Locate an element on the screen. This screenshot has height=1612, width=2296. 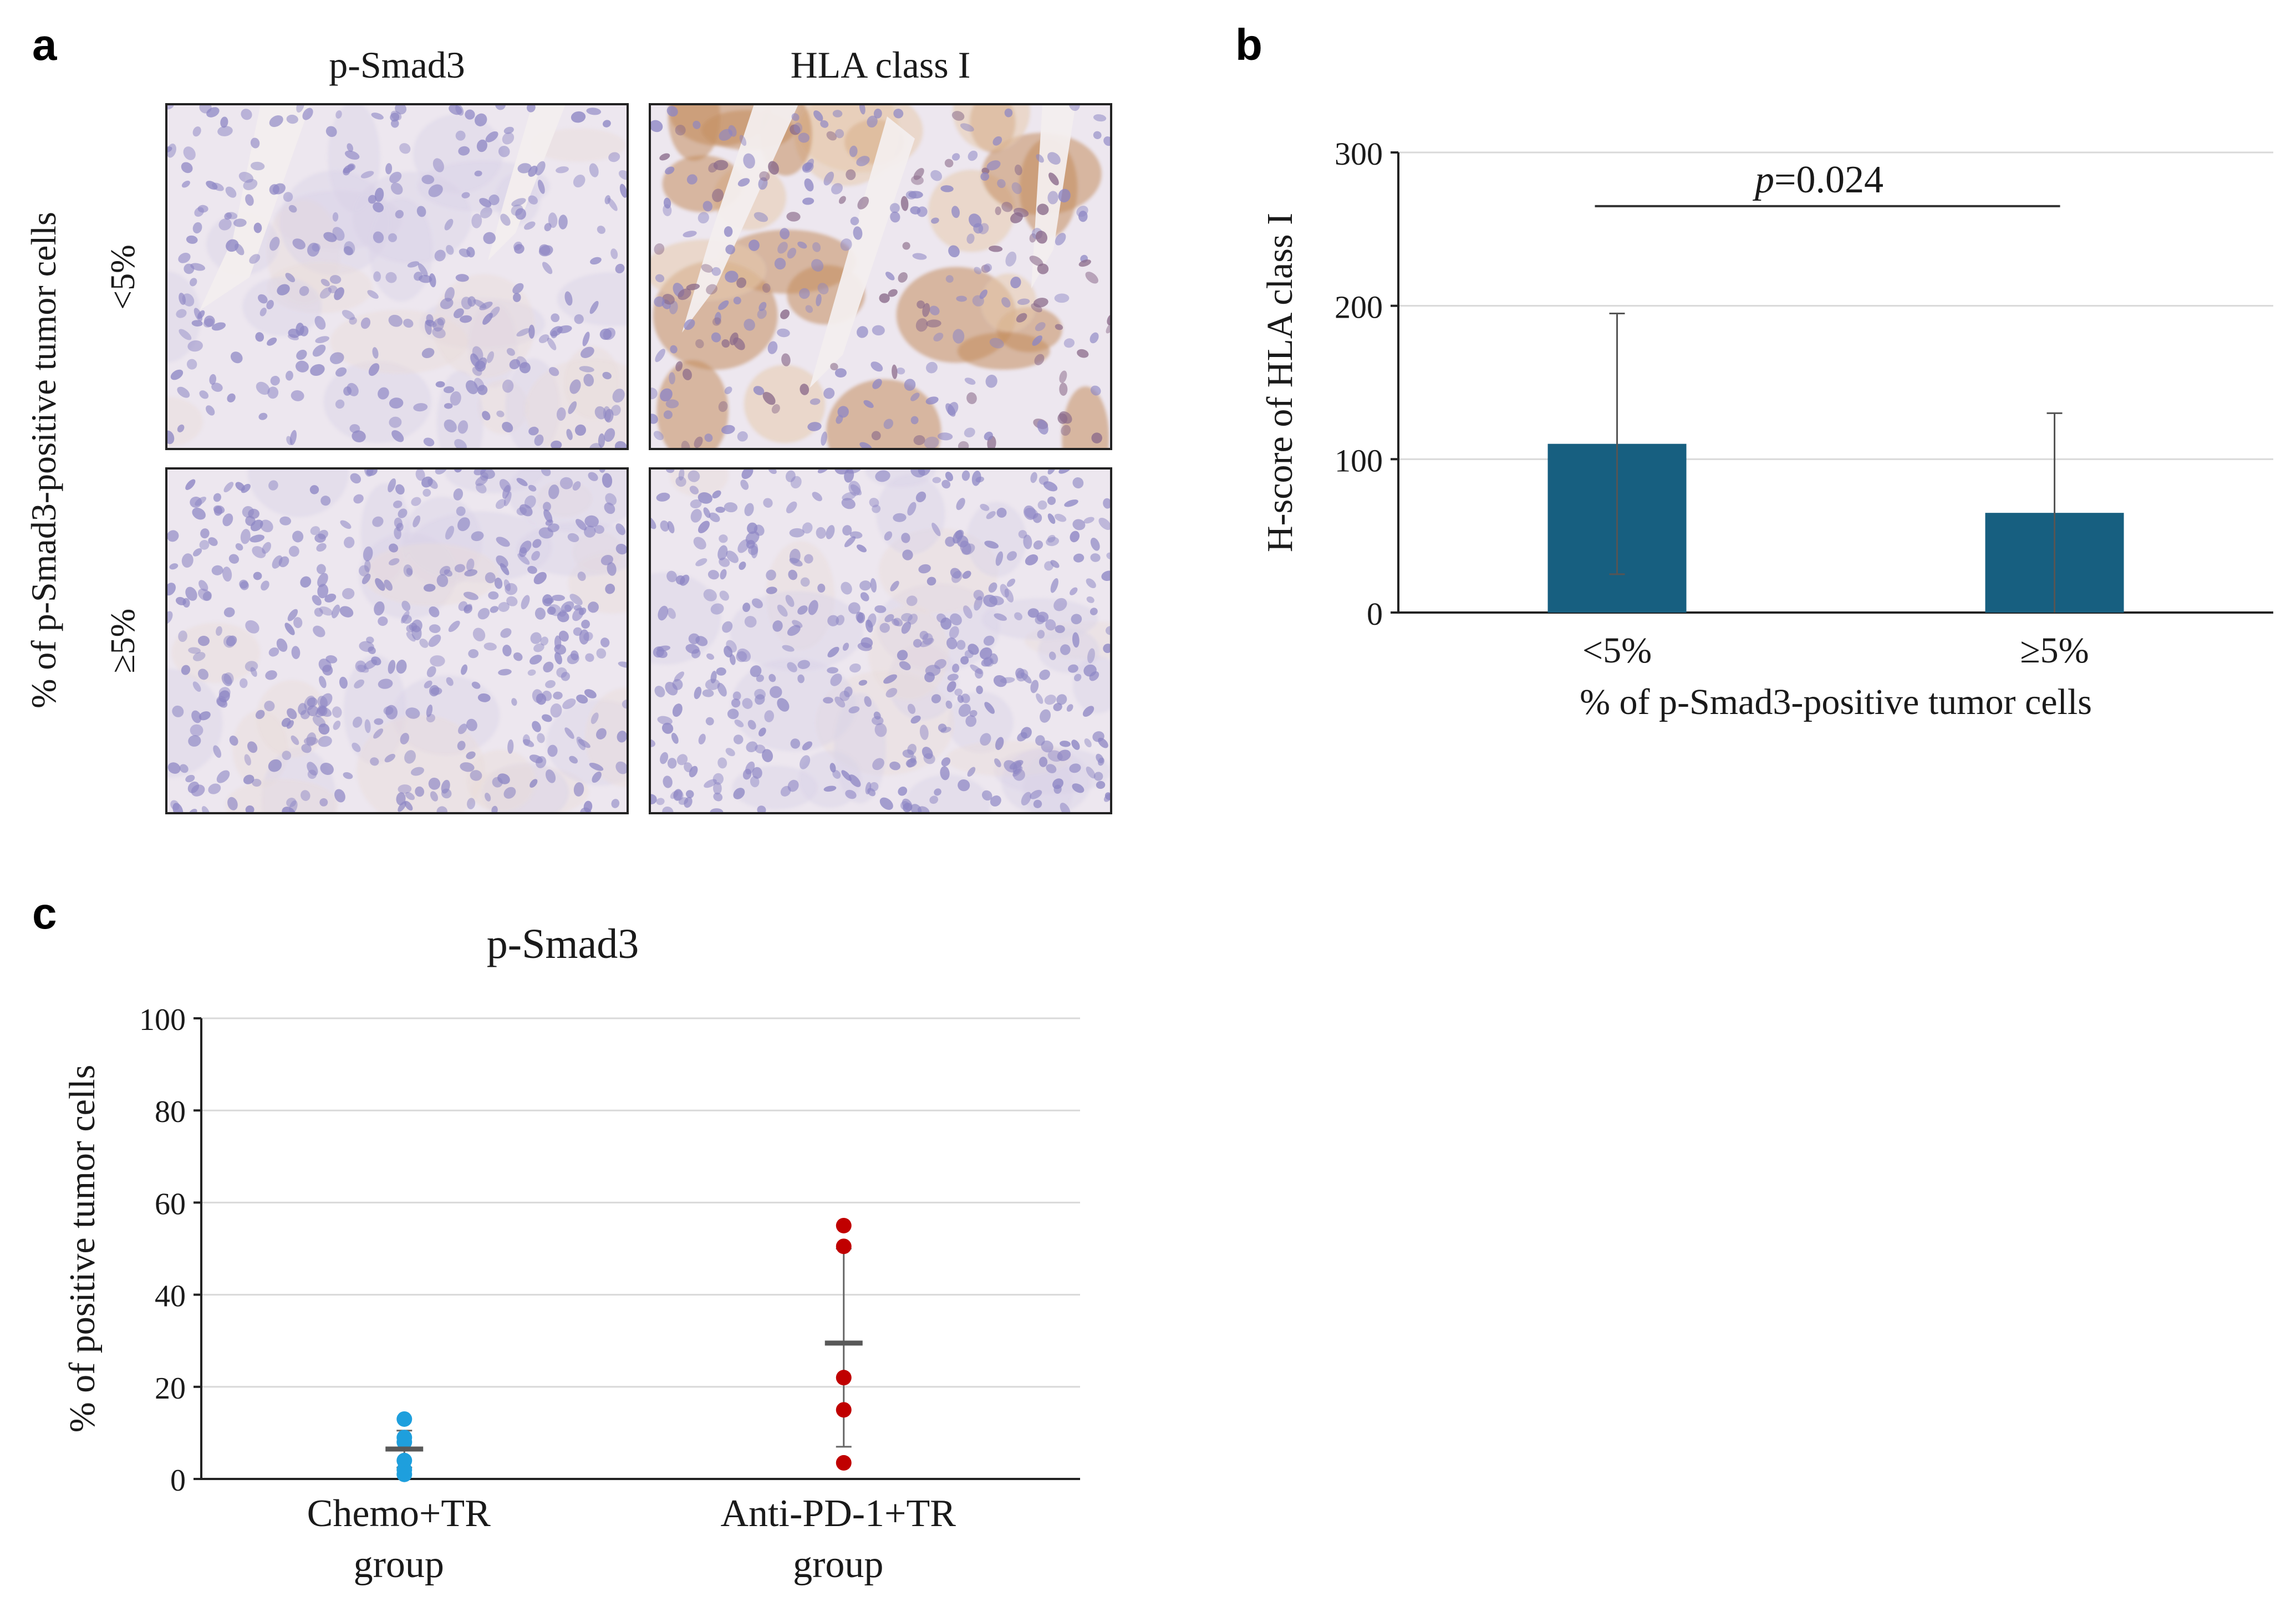
micrograph-frame is located at coordinates (397, 276).